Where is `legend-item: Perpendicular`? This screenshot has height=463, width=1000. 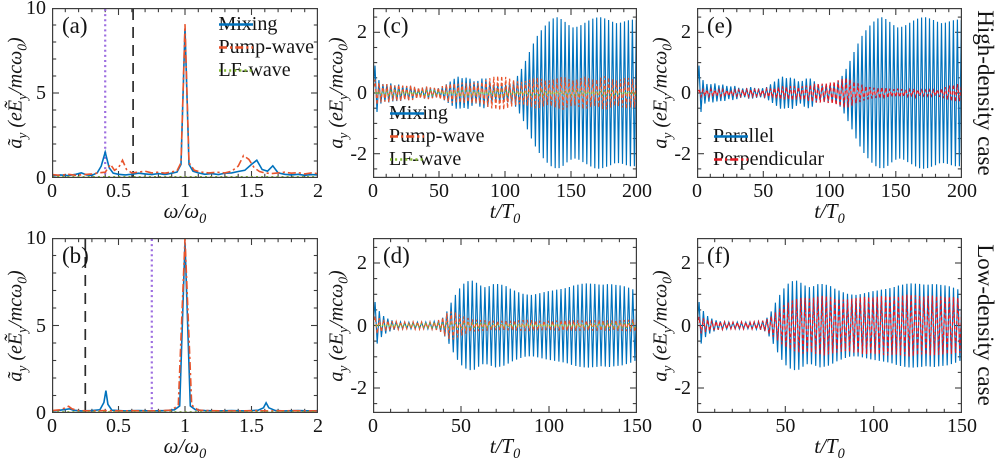
legend-item: Perpendicular is located at coordinates (768, 159).